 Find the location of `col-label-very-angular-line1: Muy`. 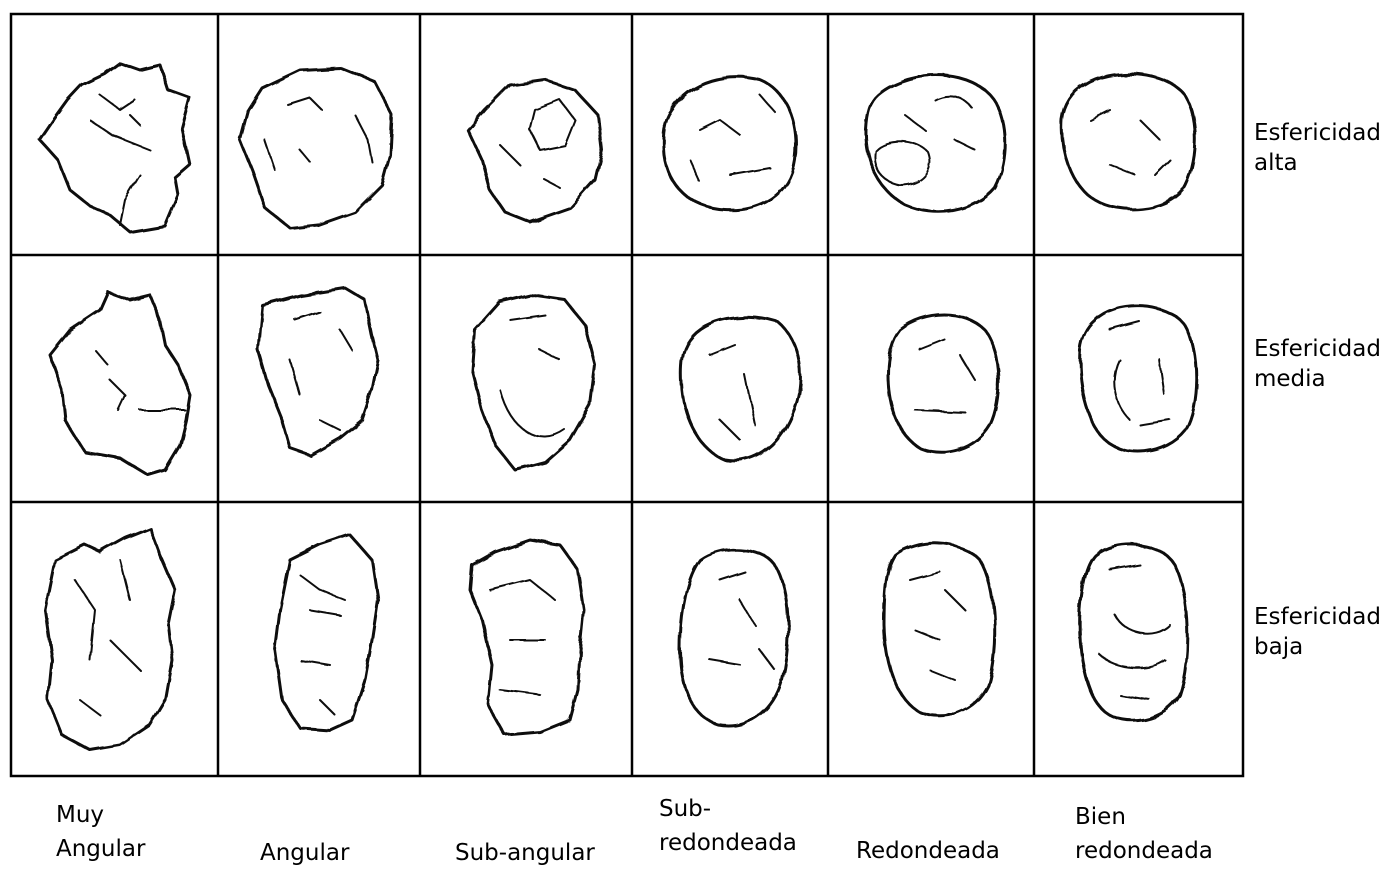

col-label-very-angular-line1: Muy is located at coordinates (80, 815).